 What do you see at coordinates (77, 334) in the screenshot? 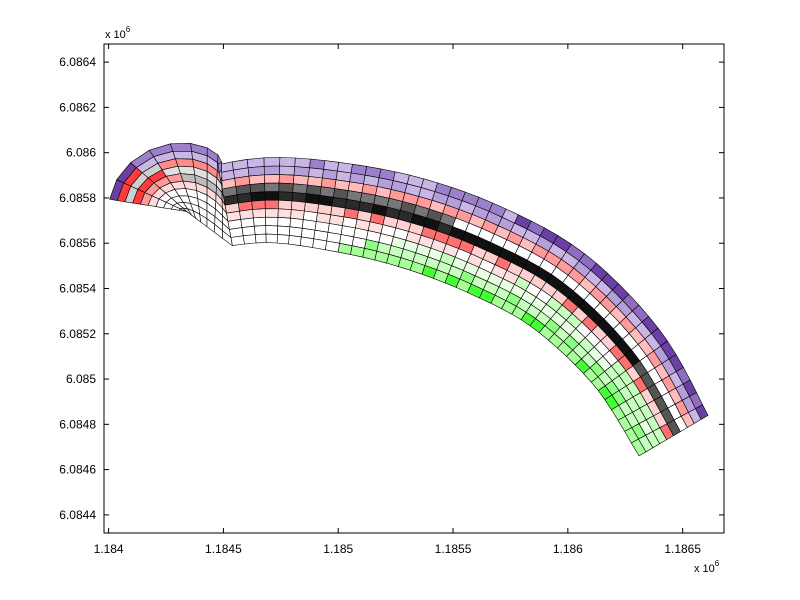
I see `y-tick-label: 6.0852` at bounding box center [77, 334].